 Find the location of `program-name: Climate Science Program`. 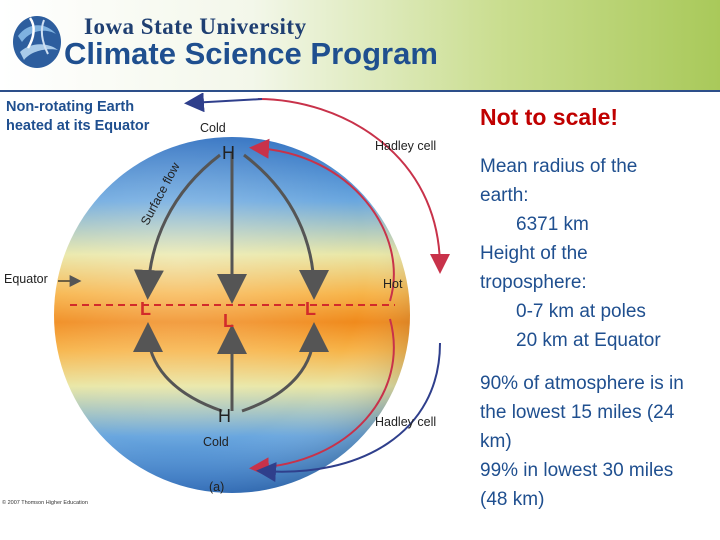

program-name: Climate Science Program is located at coordinates (251, 53).